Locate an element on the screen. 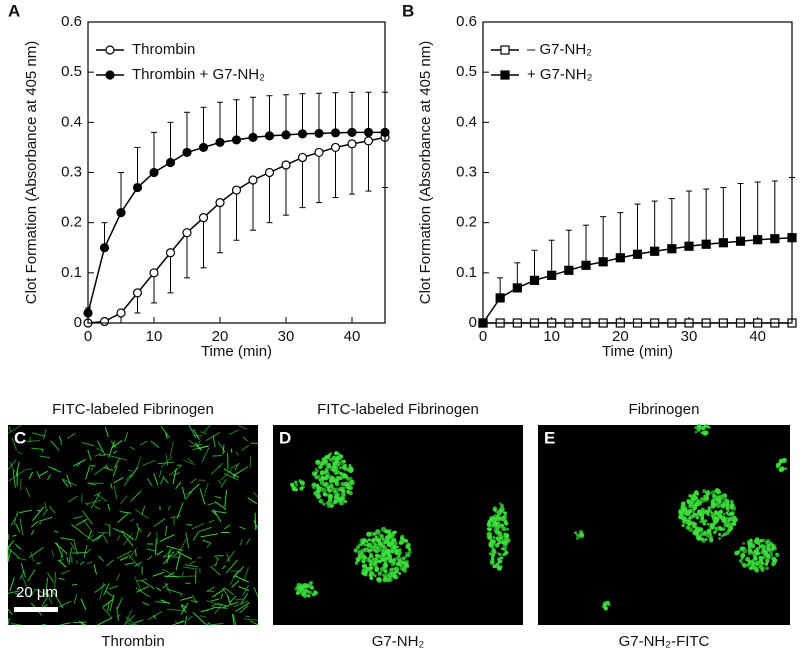  series is located at coordinates (236, 230).